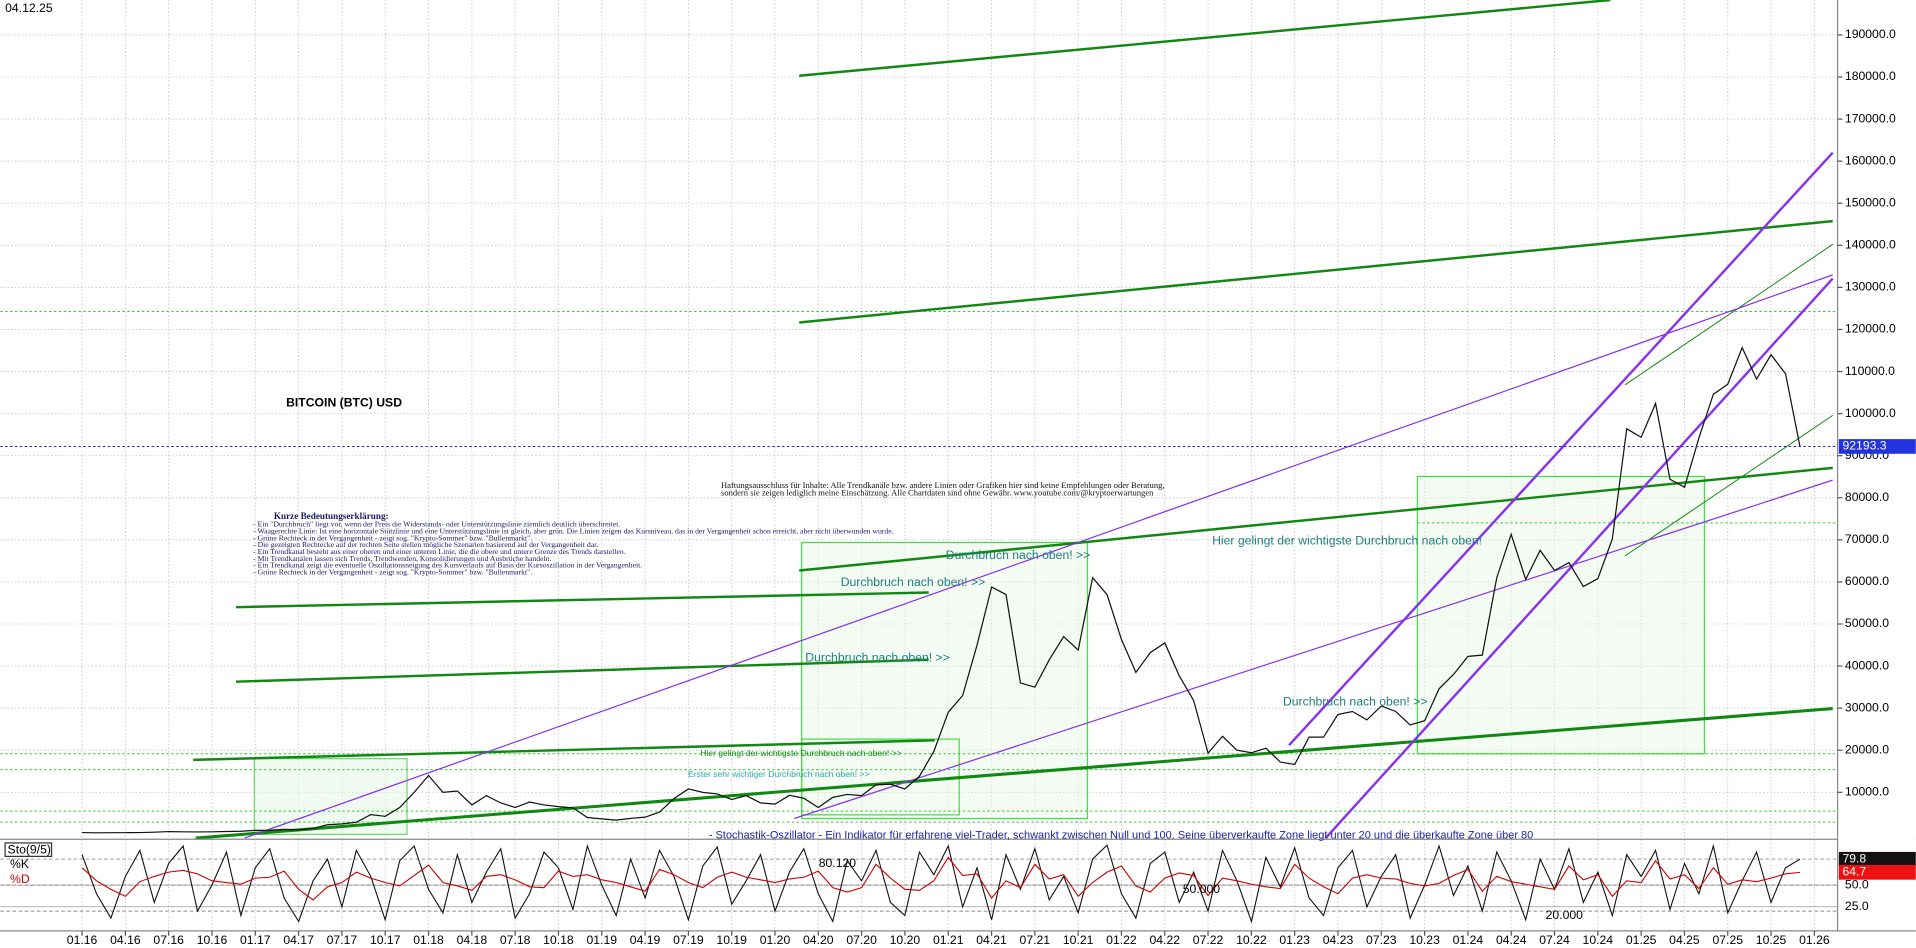 The height and width of the screenshot is (948, 1916). I want to click on y-tick-label: 150000.0, so click(1870, 202).